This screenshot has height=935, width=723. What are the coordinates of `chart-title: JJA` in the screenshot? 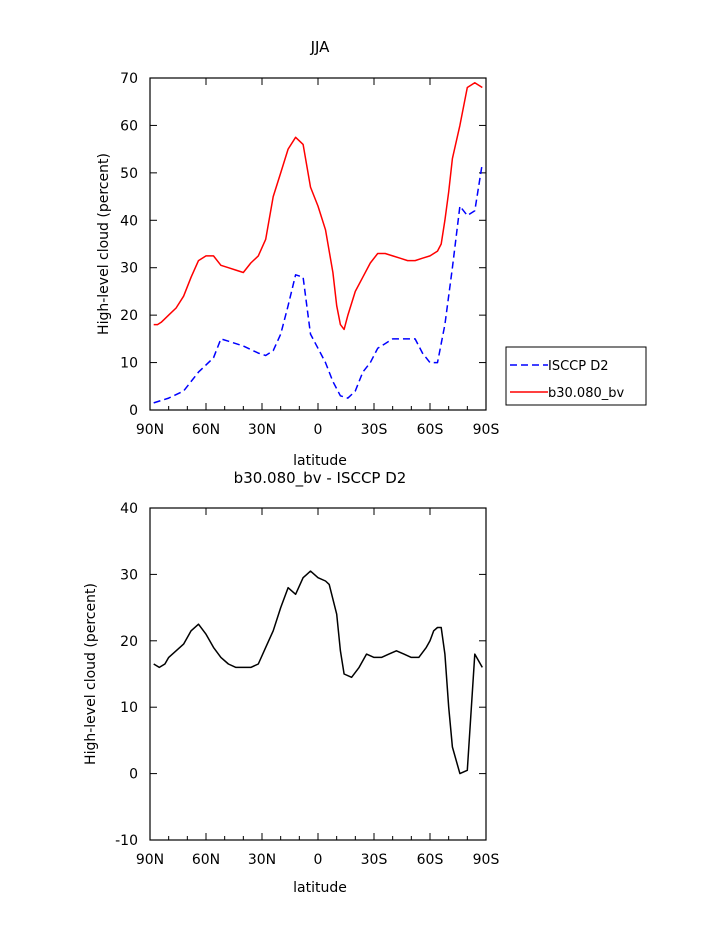 It's located at (320, 47).